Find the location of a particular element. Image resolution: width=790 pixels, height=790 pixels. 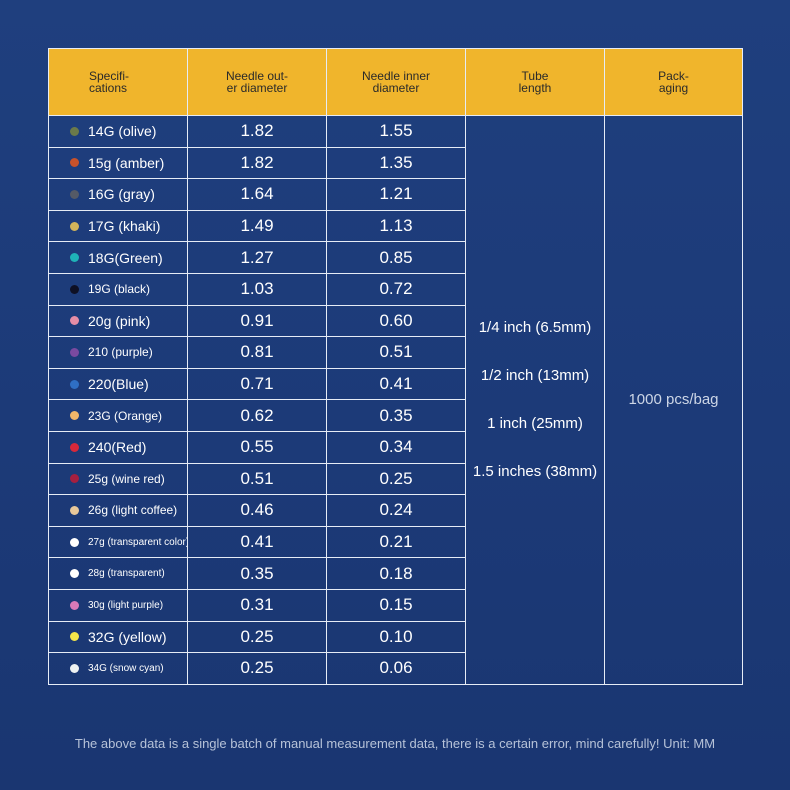

gauge-label: 34G (snow cyan) is located at coordinates (126, 668).